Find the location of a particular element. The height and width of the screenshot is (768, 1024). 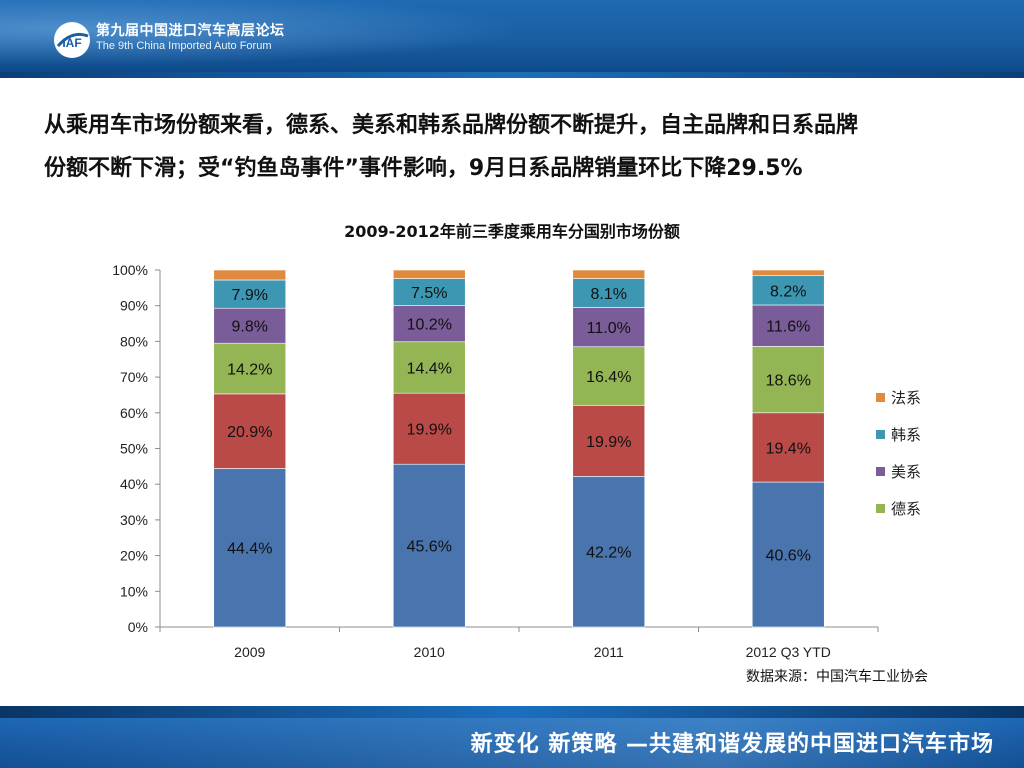

data-label: 40.6% is located at coordinates (788, 556).